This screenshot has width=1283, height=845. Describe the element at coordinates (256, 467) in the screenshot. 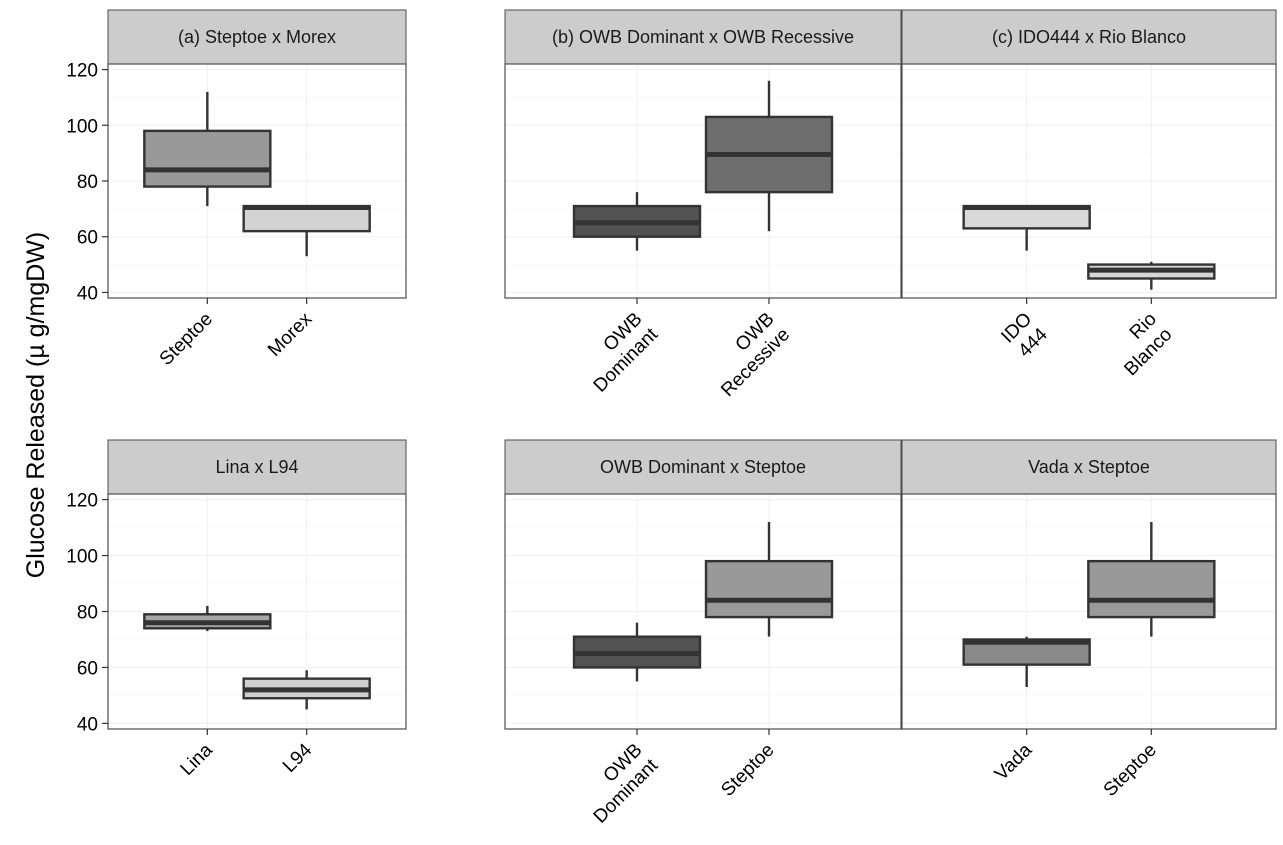

I see `panel-title: Lina x L94` at that location.